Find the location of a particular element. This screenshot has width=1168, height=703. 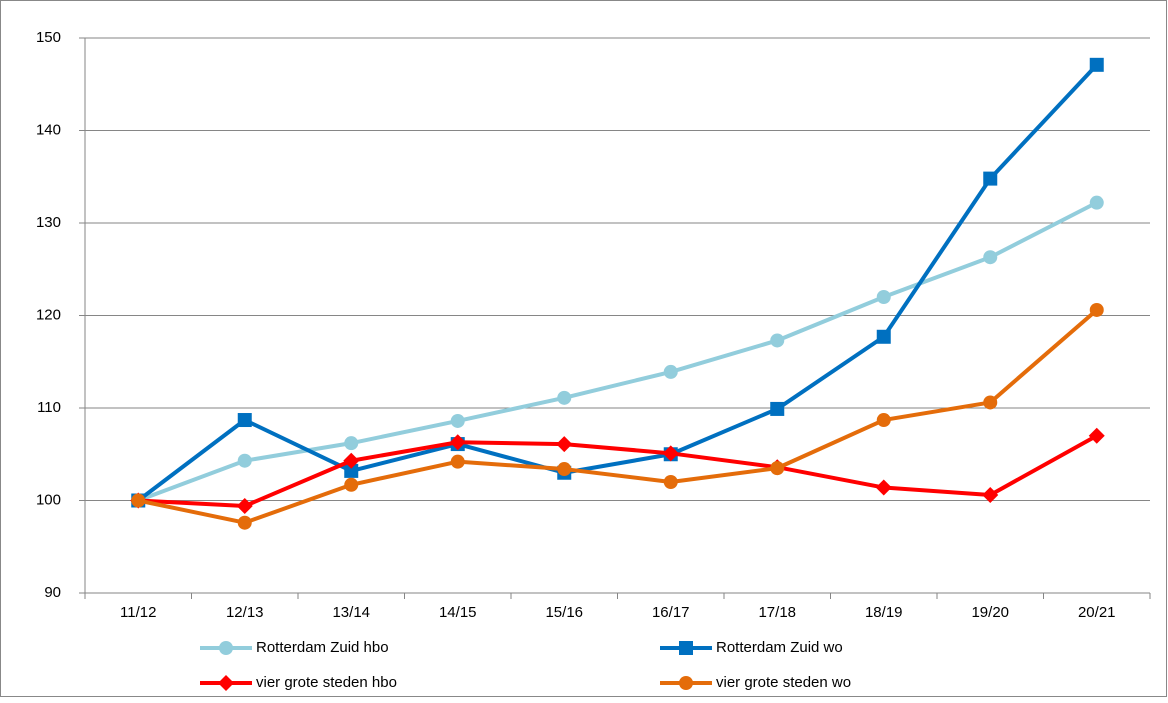

legend-label: vier grote steden hbo is located at coordinates (326, 682).